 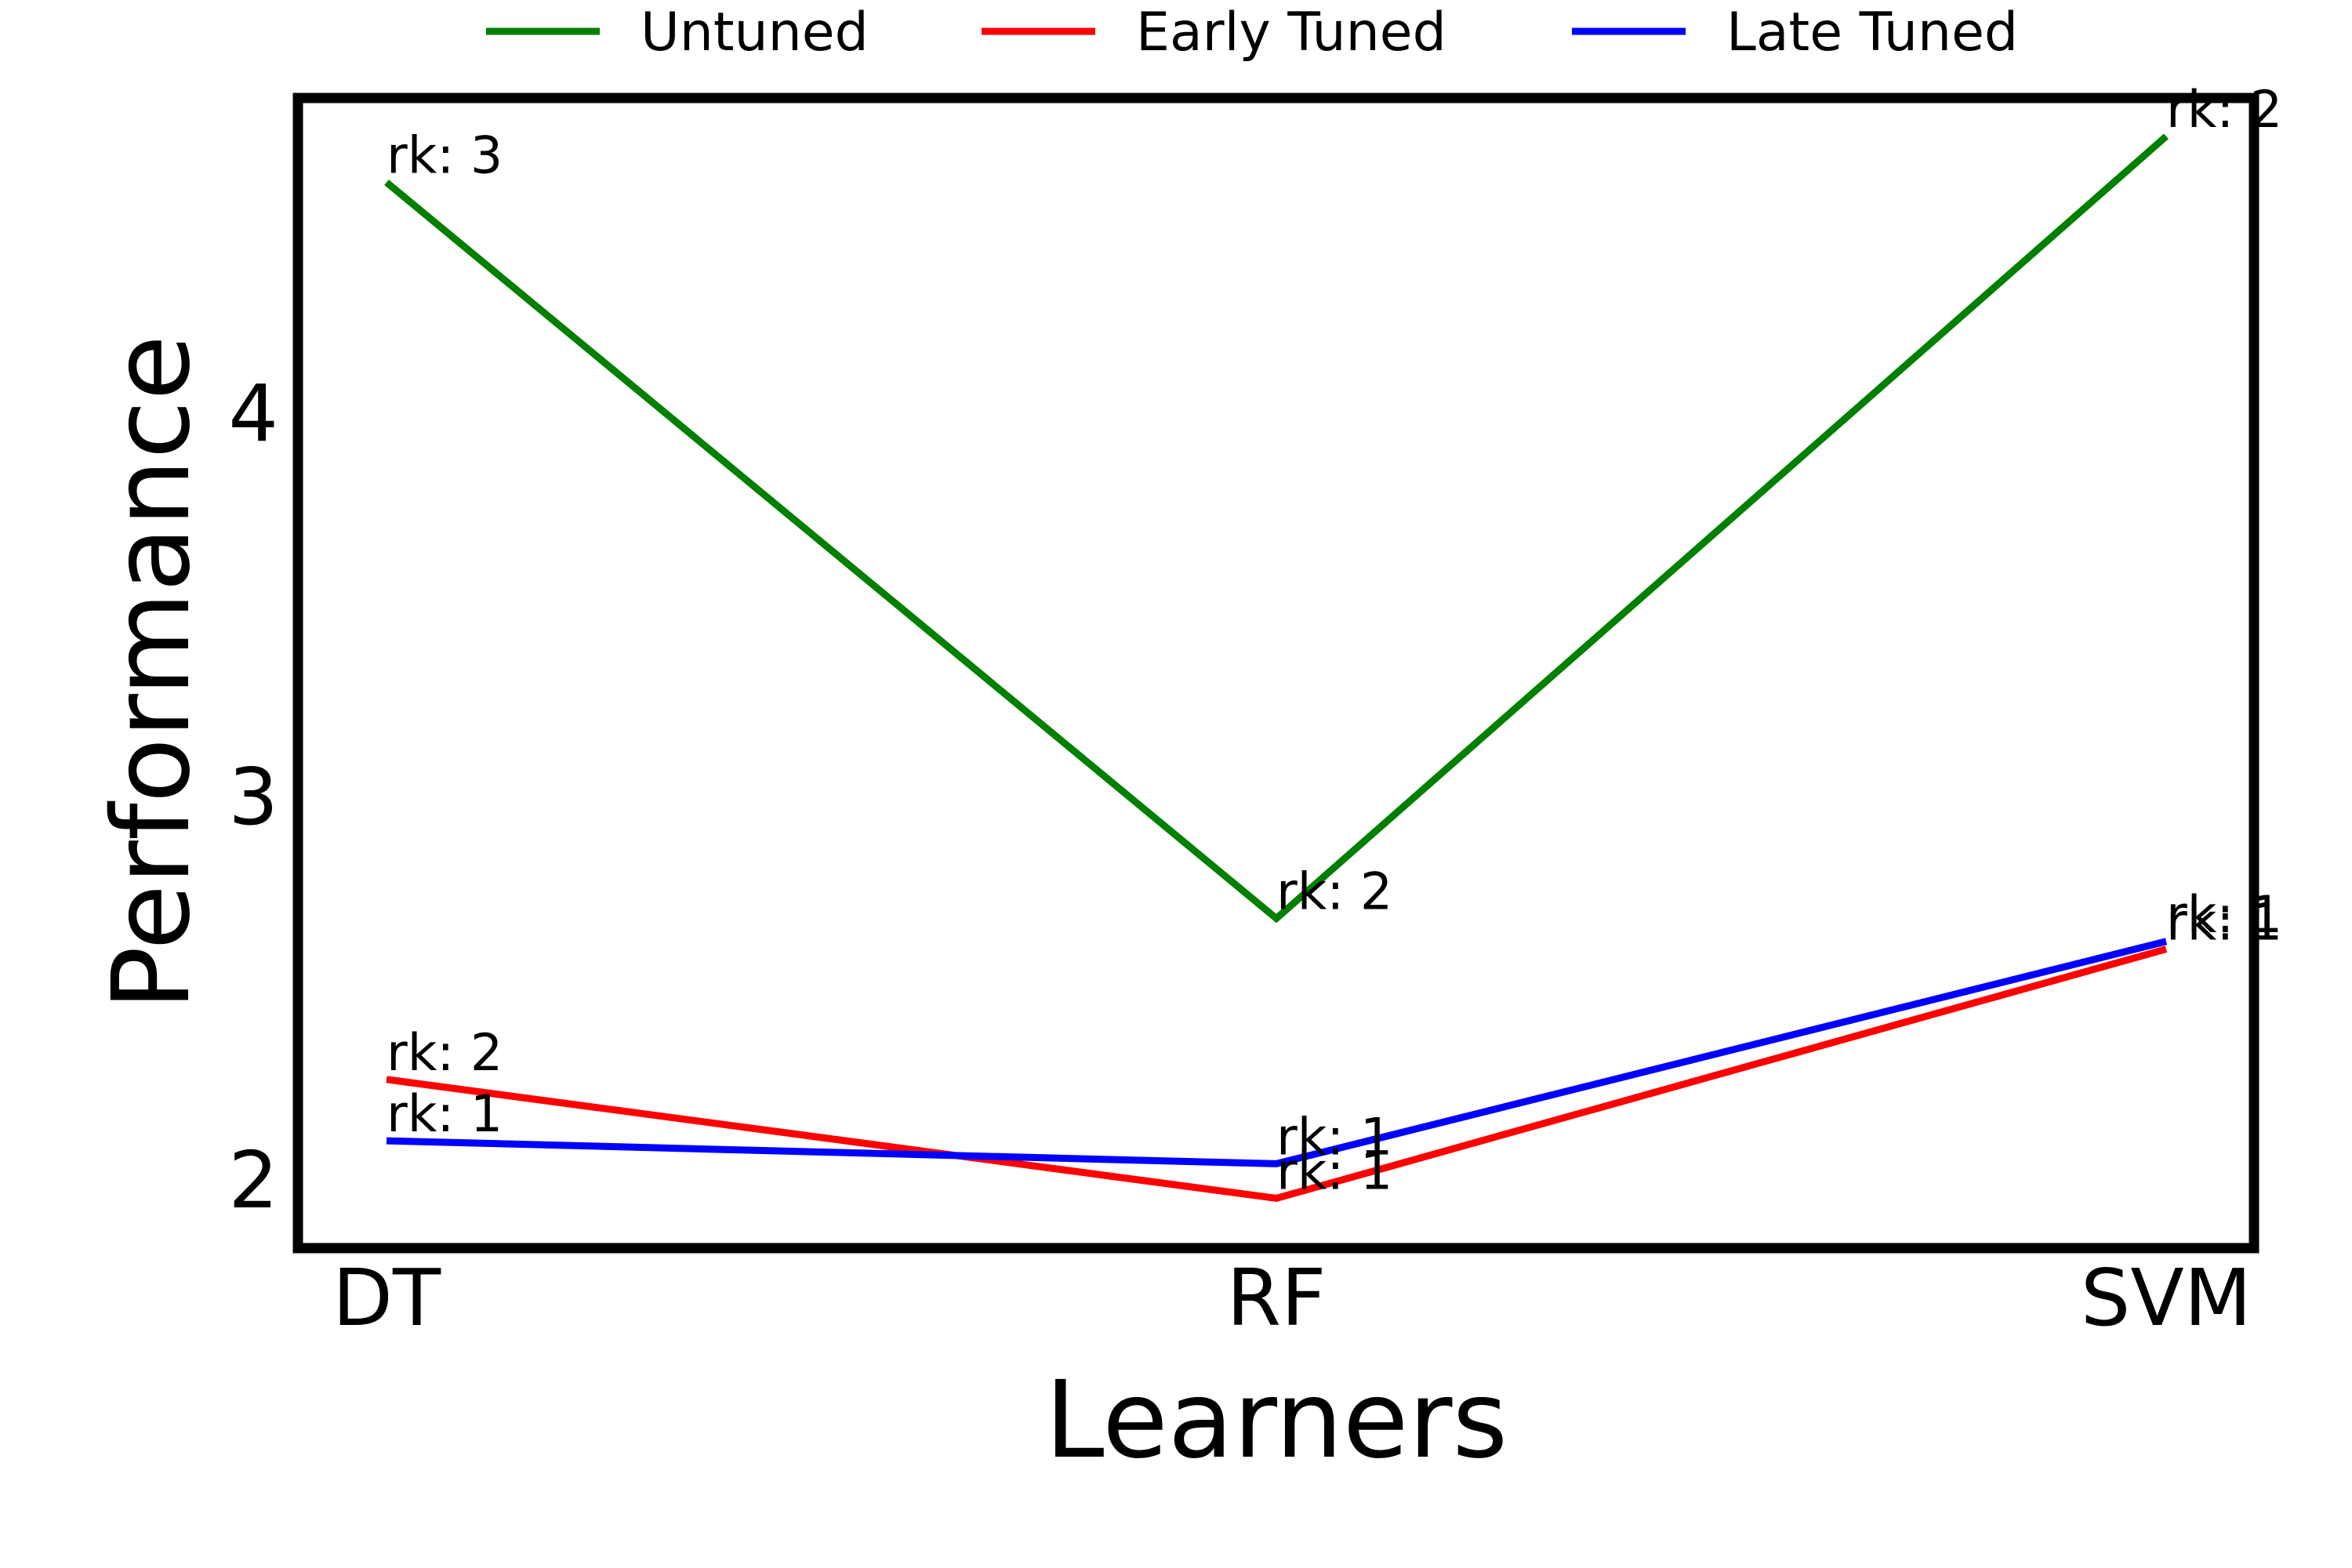 I want to click on rank-label-late-tuned-svm: rk: 1, so click(x=2224, y=915).